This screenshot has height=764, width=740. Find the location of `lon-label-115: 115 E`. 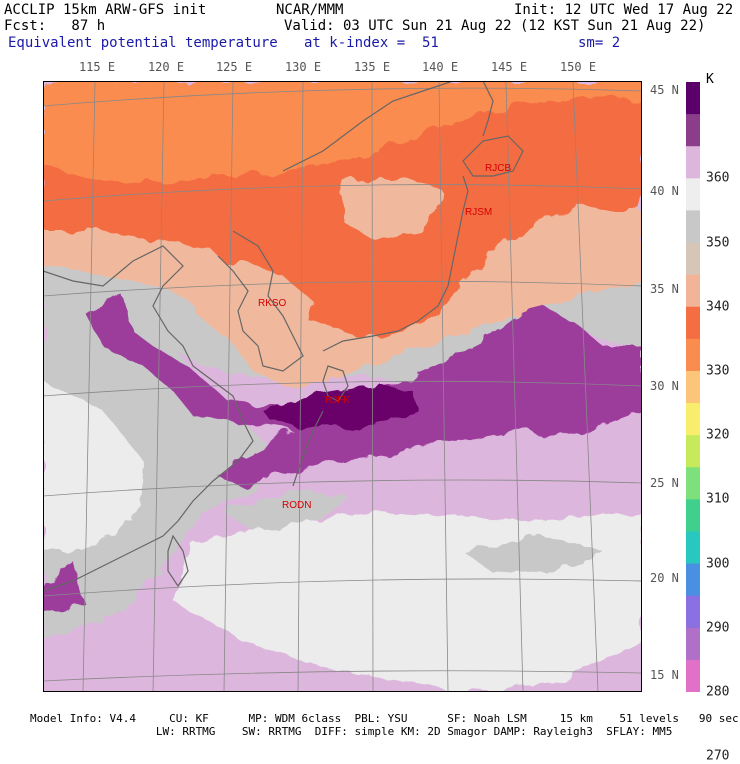

lon-label-115: 115 E is located at coordinates (97, 67).